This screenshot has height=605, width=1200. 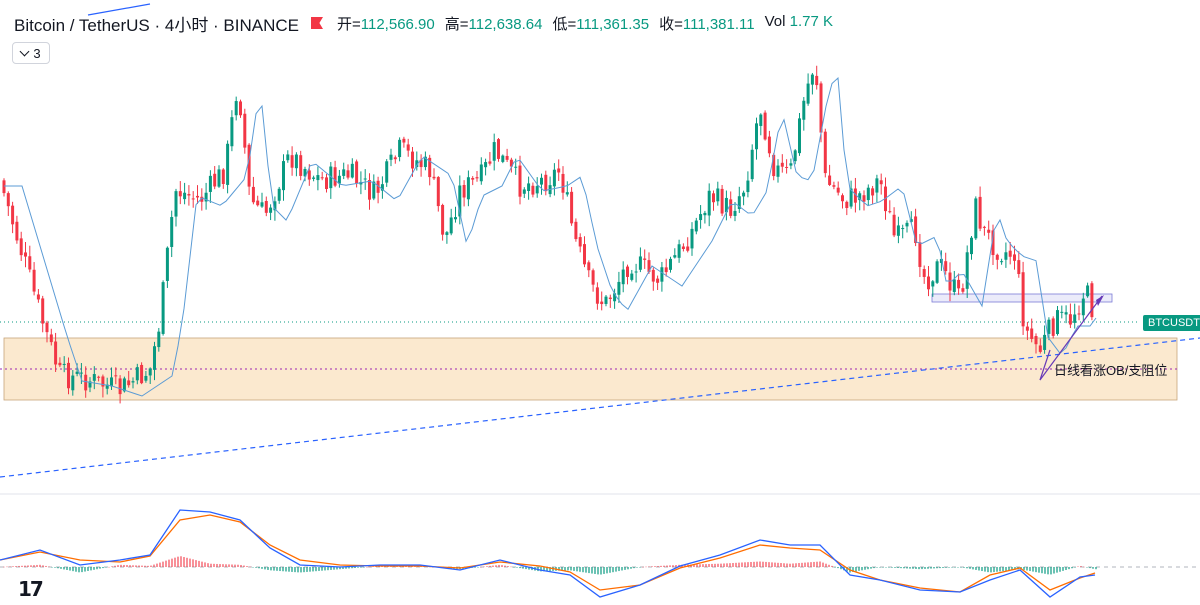 What do you see at coordinates (671, 24) in the screenshot?
I see `close-label: 收=` at bounding box center [671, 24].